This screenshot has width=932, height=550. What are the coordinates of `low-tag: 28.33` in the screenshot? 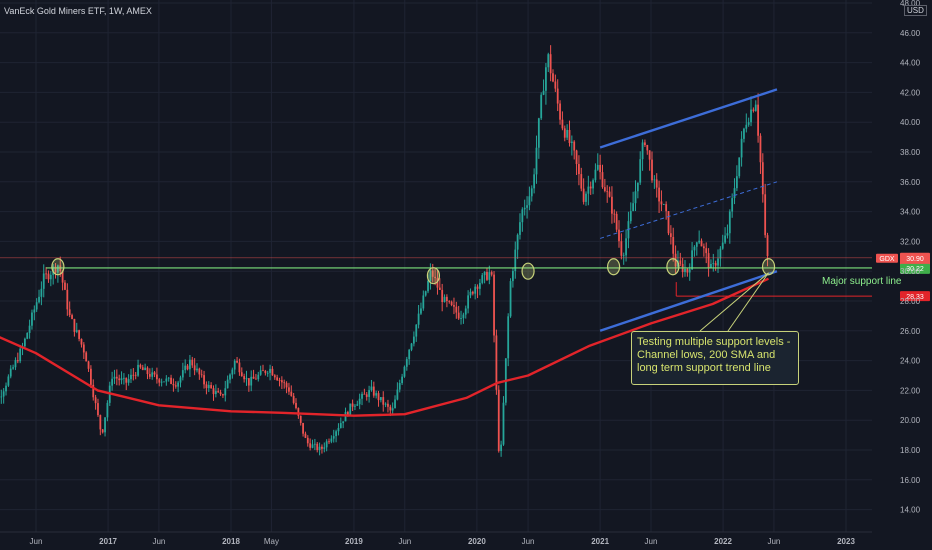 It's located at (915, 297).